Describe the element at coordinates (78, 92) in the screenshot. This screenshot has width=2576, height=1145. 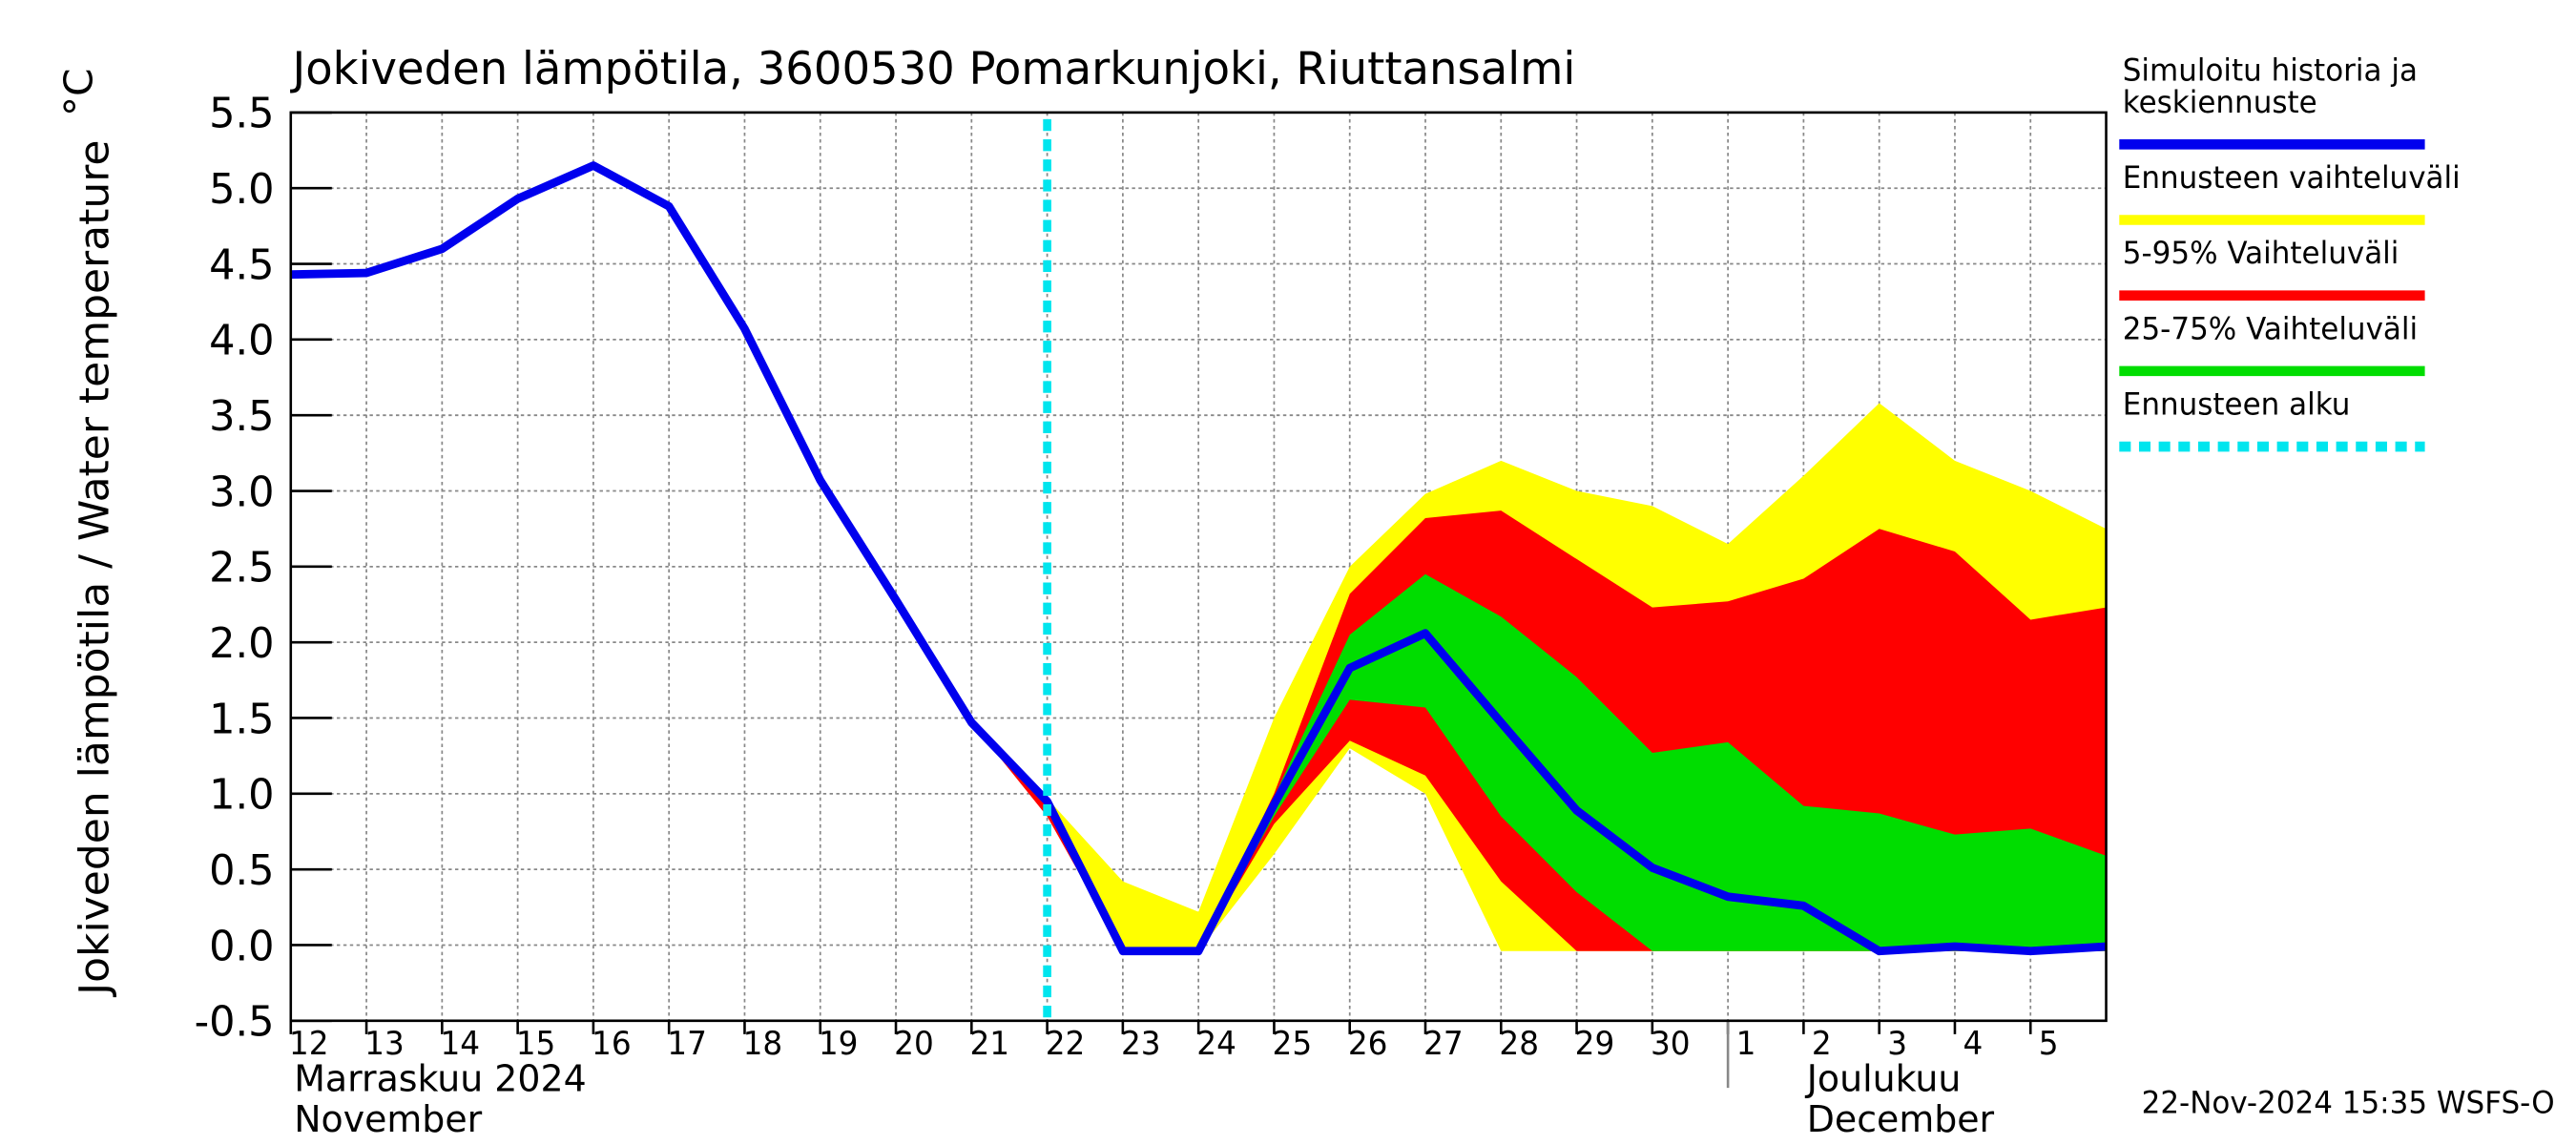
I see `y-unit: °C` at that location.